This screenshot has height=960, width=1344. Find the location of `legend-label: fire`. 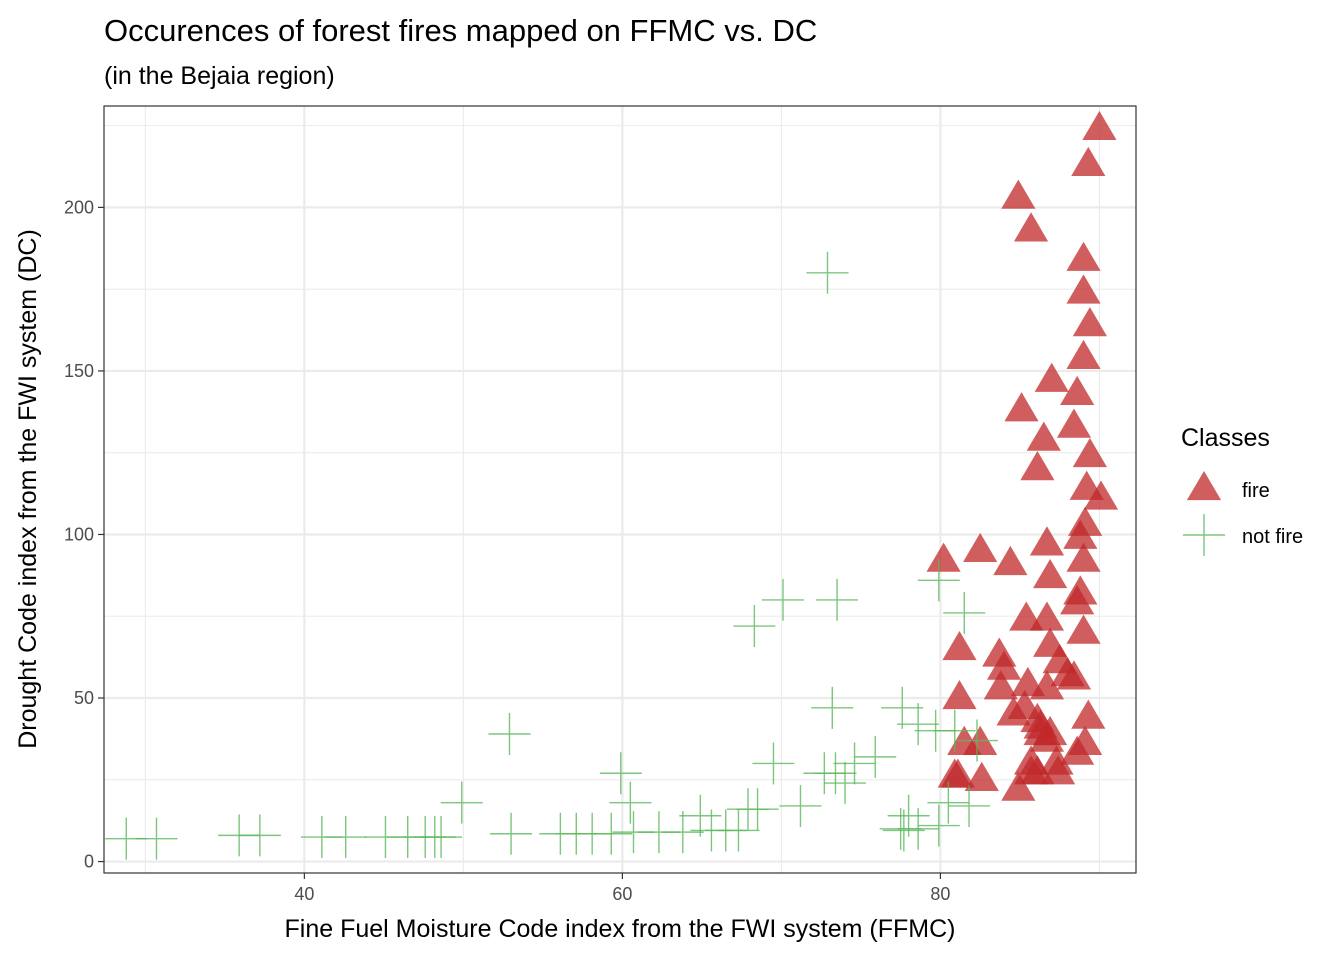

legend-label: fire is located at coordinates (1256, 491).